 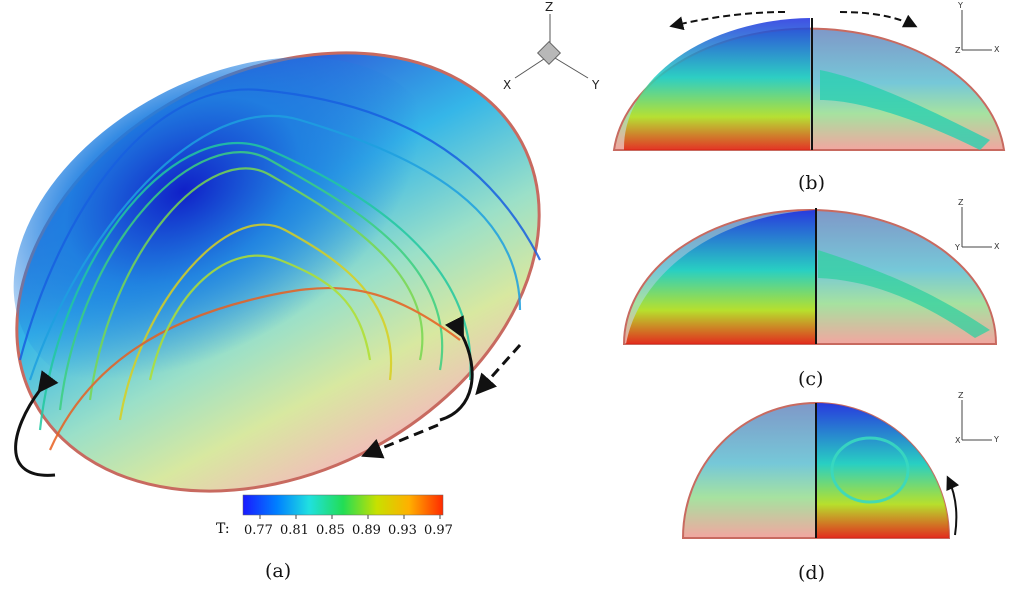 I want to click on colorbar-tick-label: 0.81, so click(x=294, y=530).